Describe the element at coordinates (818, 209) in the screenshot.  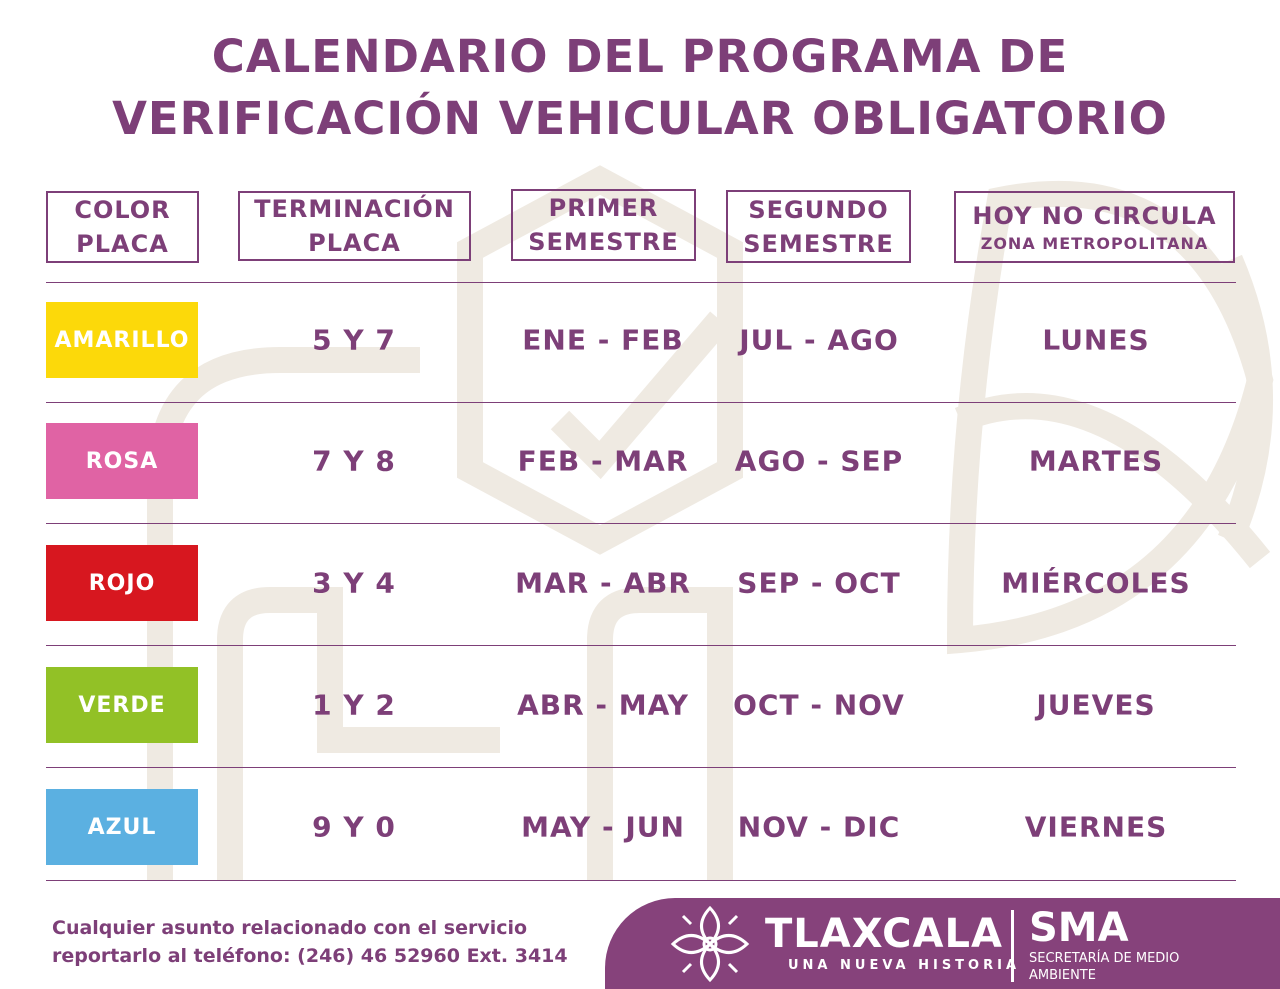
I see `header-text: SEGUNDO` at that location.